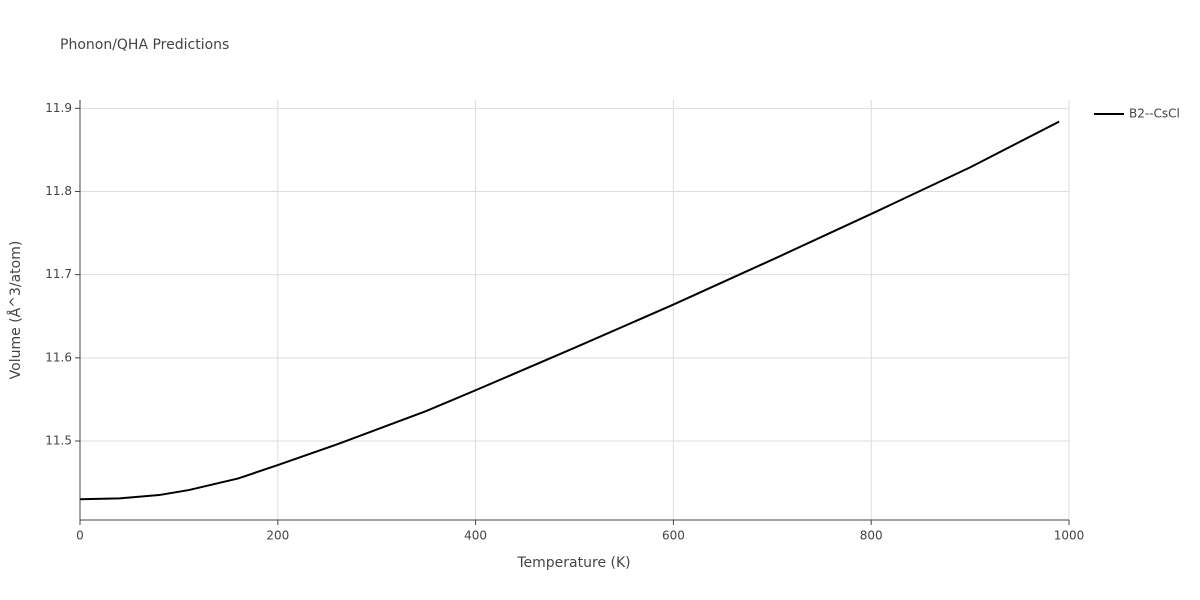 The image size is (1200, 600). Describe the element at coordinates (58, 440) in the screenshot. I see `y-tick-label: 11.5` at that location.